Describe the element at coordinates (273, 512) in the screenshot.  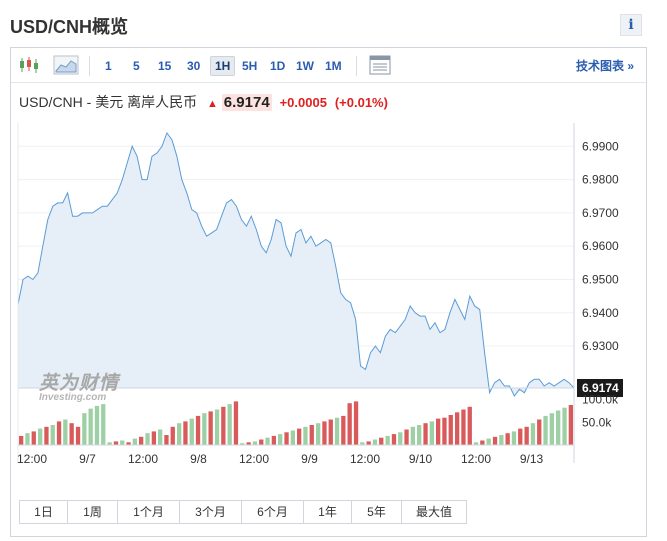
I see `range-6m: 6个月` at that location.